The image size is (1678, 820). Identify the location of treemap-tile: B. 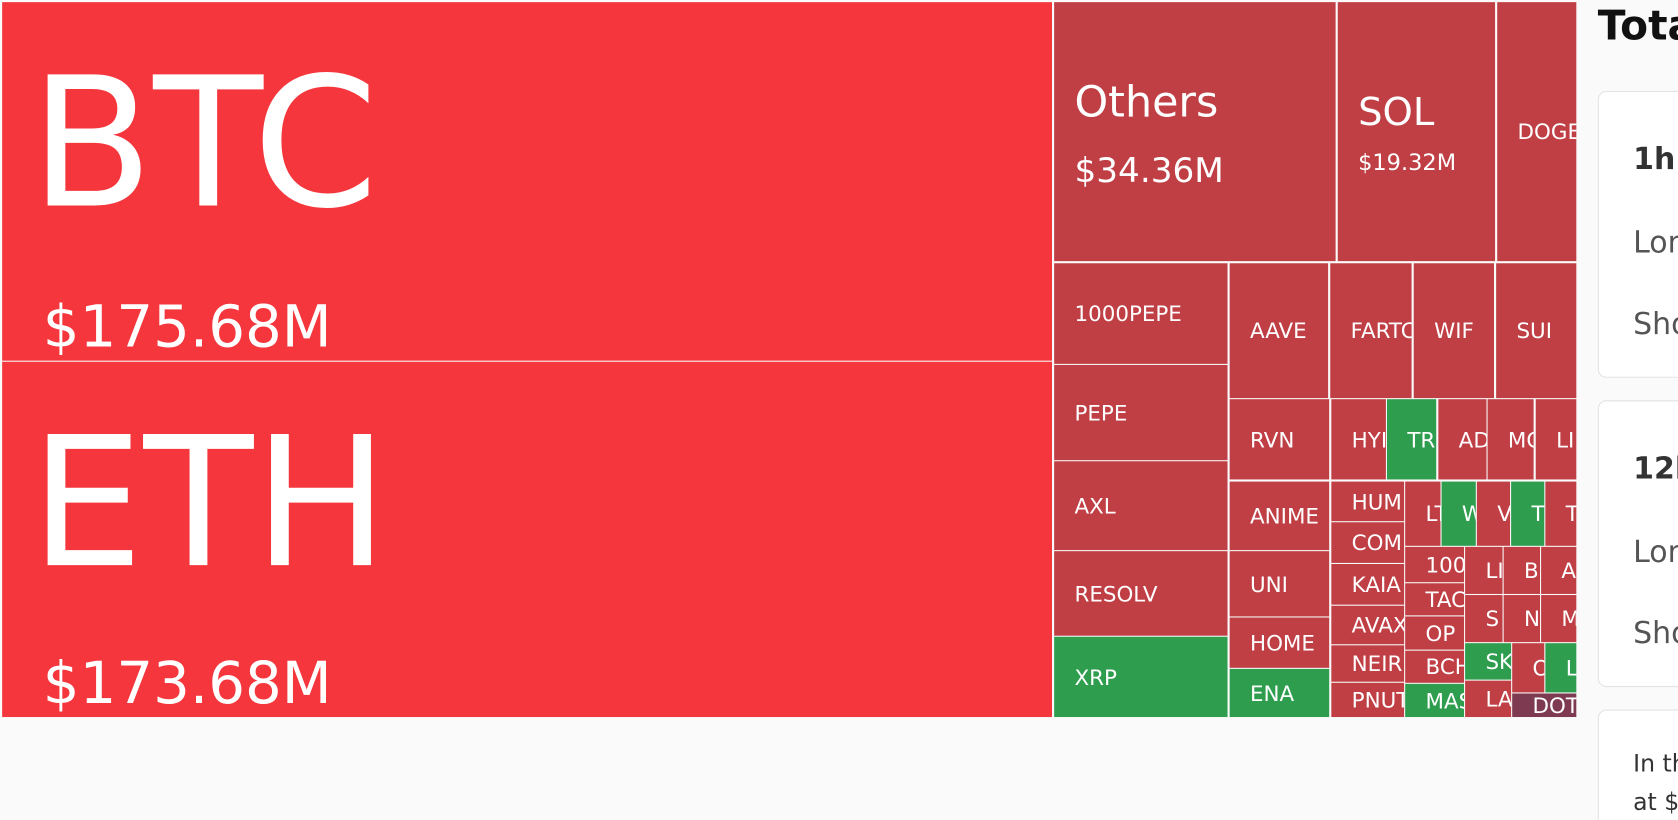
(1522, 570).